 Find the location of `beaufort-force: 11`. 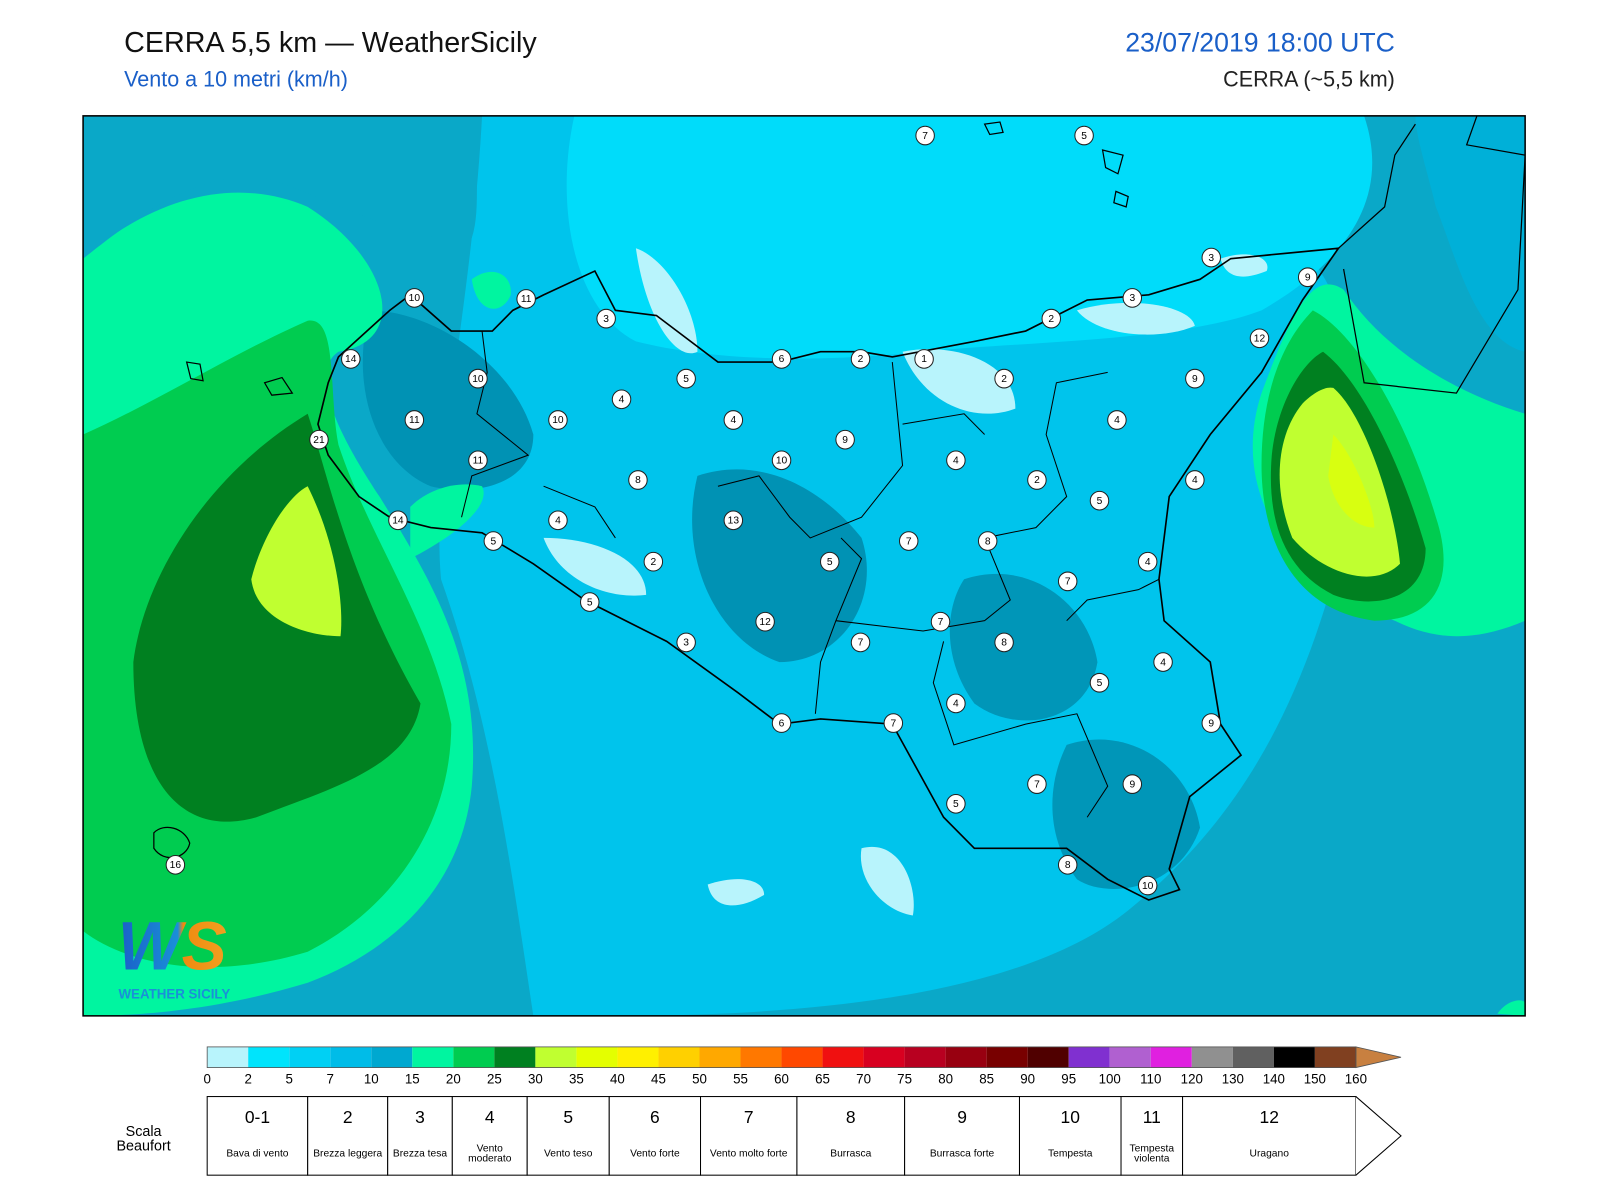

beaufort-force: 11 is located at coordinates (1152, 1117).